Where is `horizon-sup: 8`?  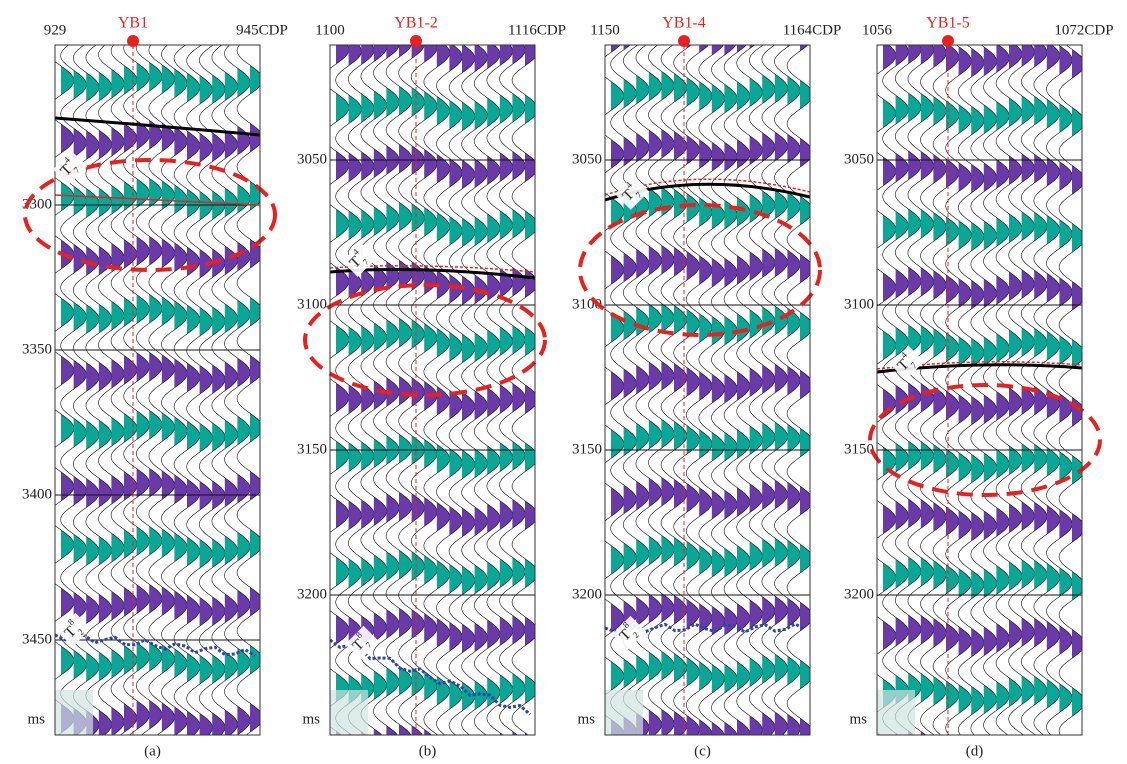 horizon-sup: 8 is located at coordinates (71, 621).